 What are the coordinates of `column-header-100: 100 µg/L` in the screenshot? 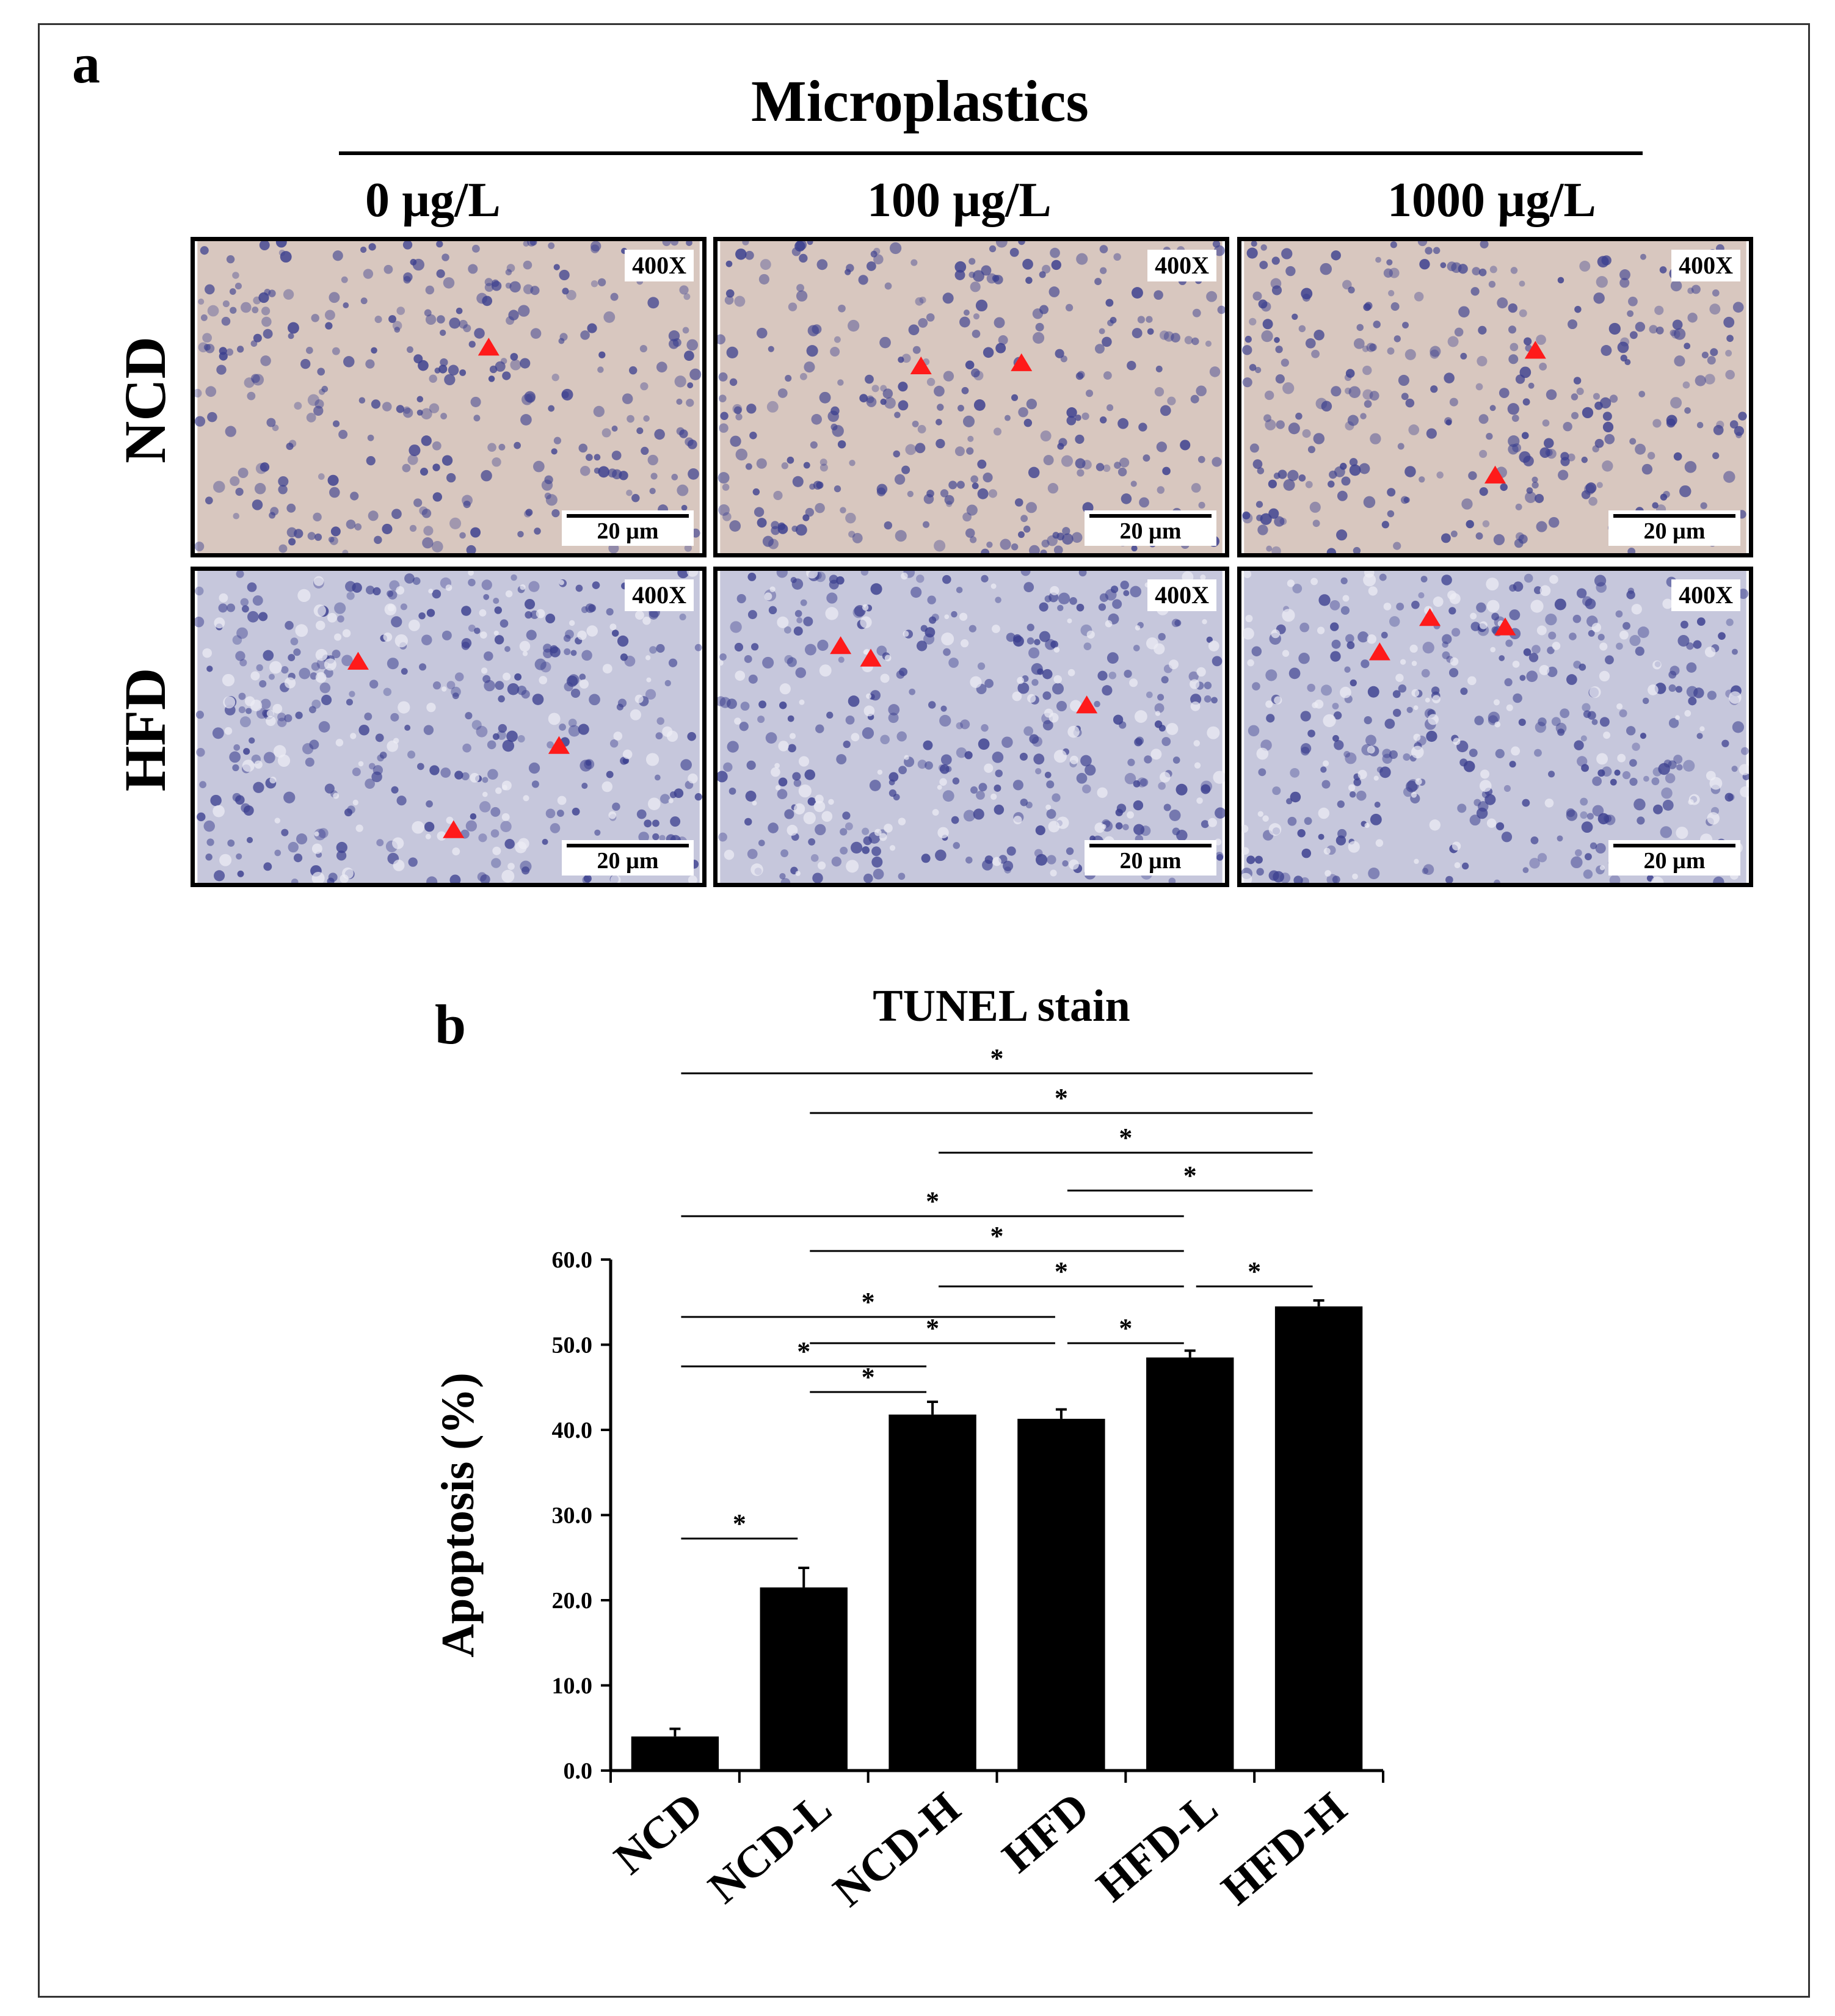 It's located at (960, 200).